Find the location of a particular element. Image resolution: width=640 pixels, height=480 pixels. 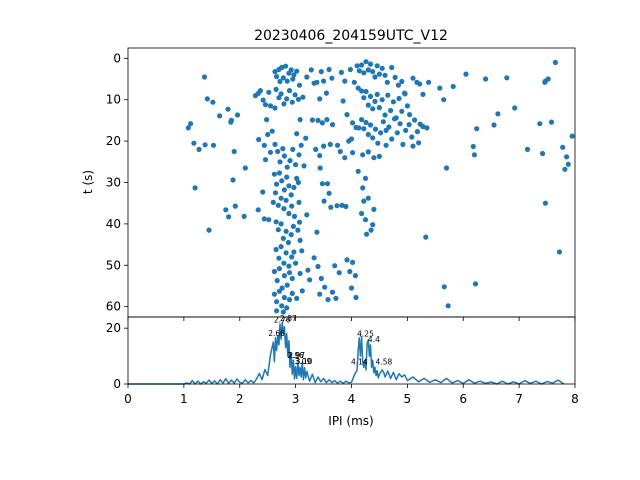

histogram-x-tick-label: 1 is located at coordinates (184, 399).